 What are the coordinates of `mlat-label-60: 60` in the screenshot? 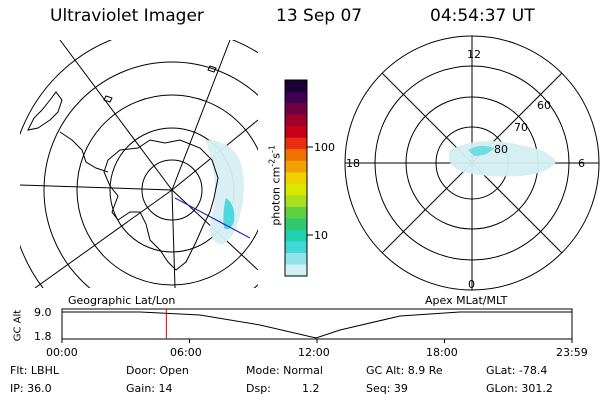 It's located at (544, 105).